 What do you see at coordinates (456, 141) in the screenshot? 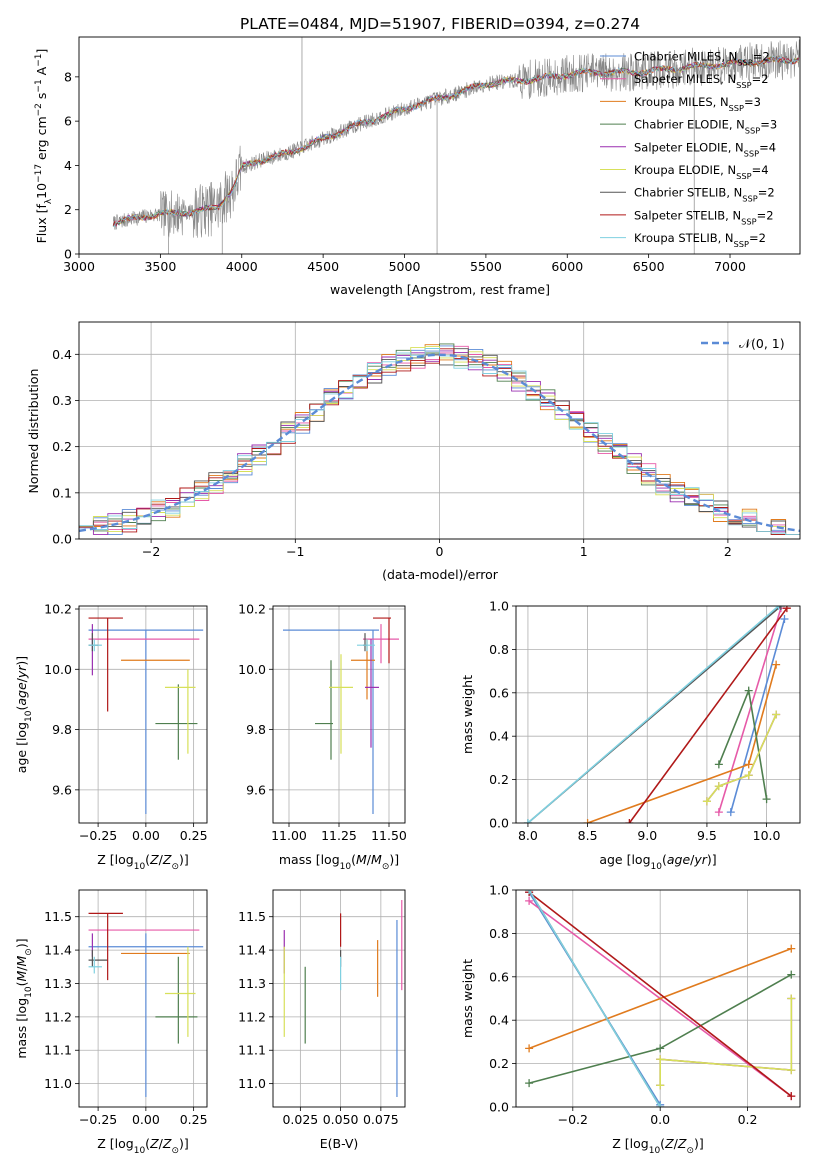
I see `model-fit-line` at bounding box center [456, 141].